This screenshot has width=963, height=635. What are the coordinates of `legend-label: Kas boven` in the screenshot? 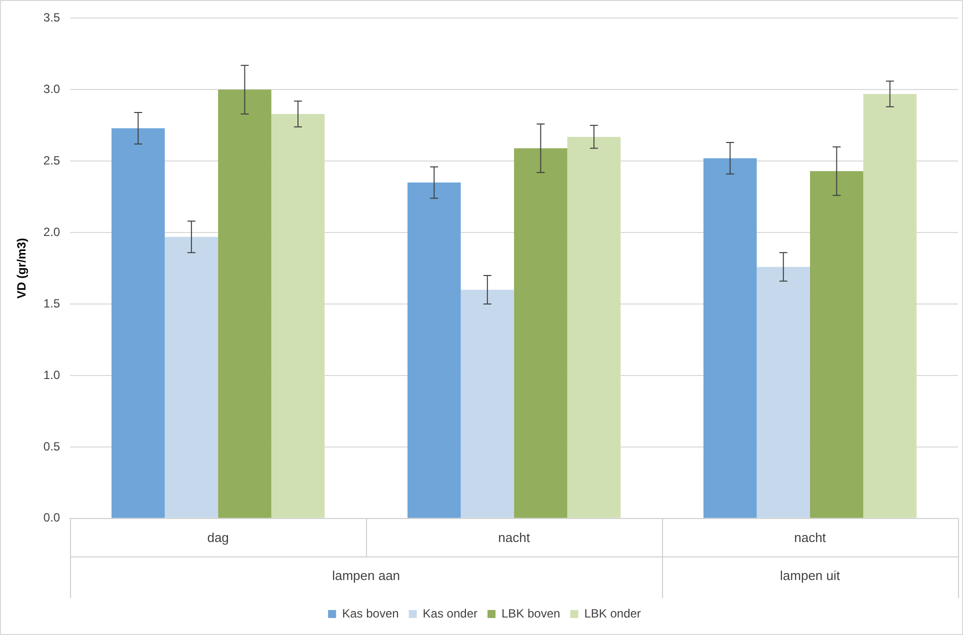 It's located at (370, 613).